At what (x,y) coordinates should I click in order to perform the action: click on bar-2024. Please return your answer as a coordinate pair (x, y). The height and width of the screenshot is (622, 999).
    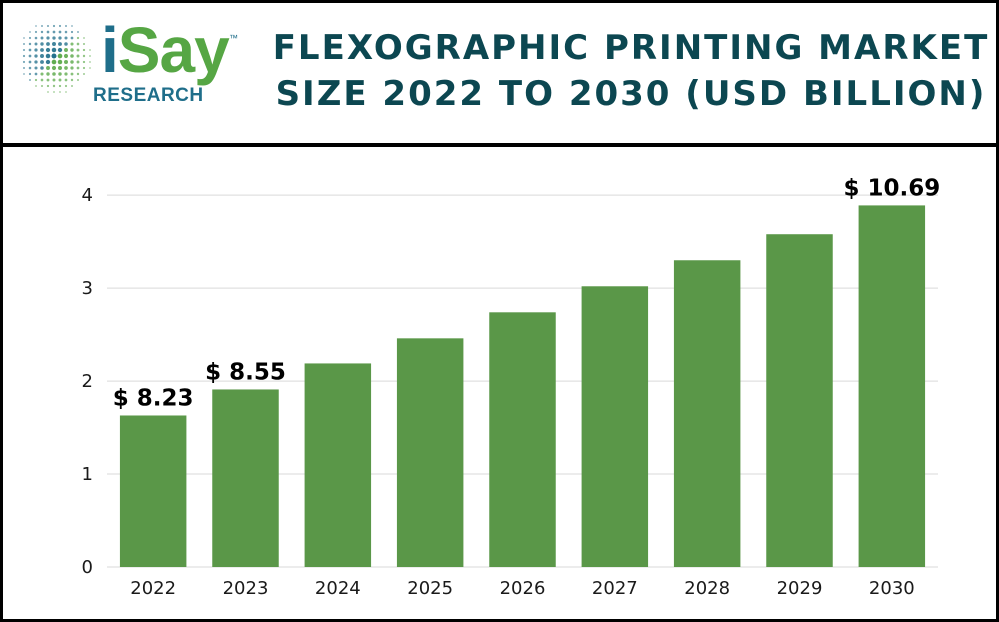
    Looking at the image, I should click on (338, 465).